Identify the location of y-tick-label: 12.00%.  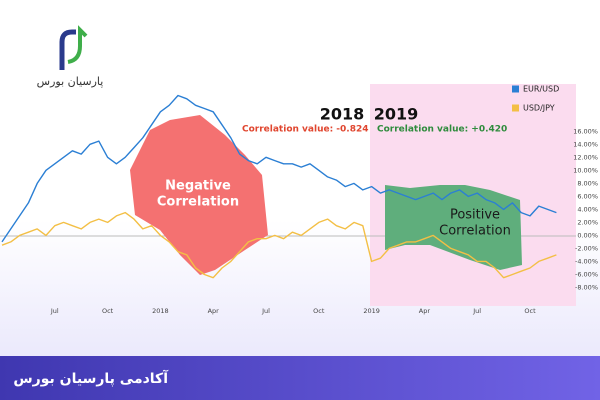
(585, 157).